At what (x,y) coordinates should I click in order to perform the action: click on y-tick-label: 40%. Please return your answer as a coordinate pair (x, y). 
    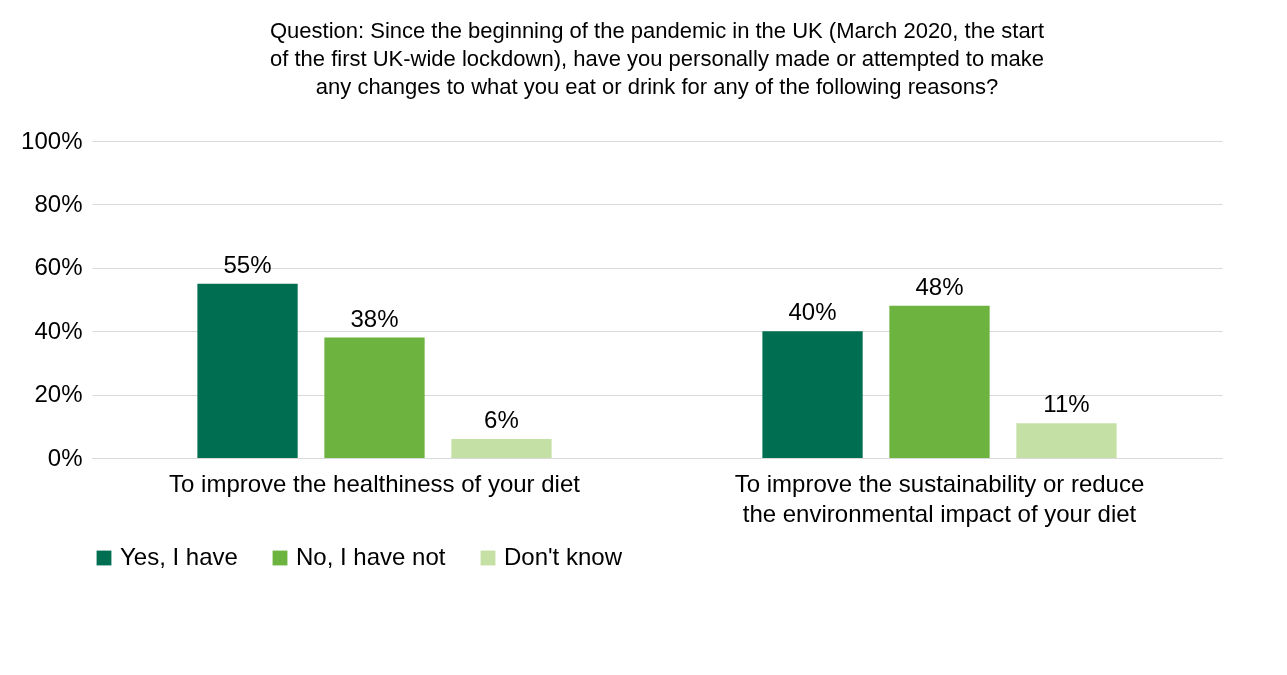
    Looking at the image, I should click on (58, 330).